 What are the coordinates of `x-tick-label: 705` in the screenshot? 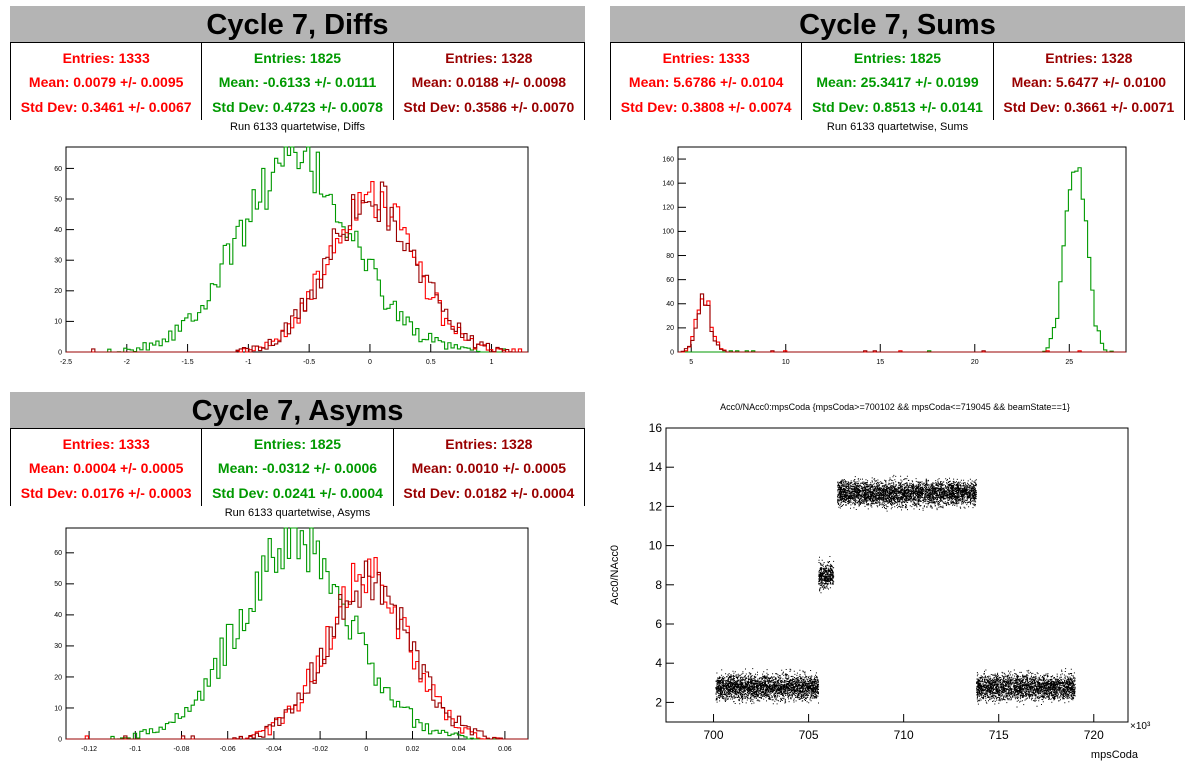 It's located at (809, 735).